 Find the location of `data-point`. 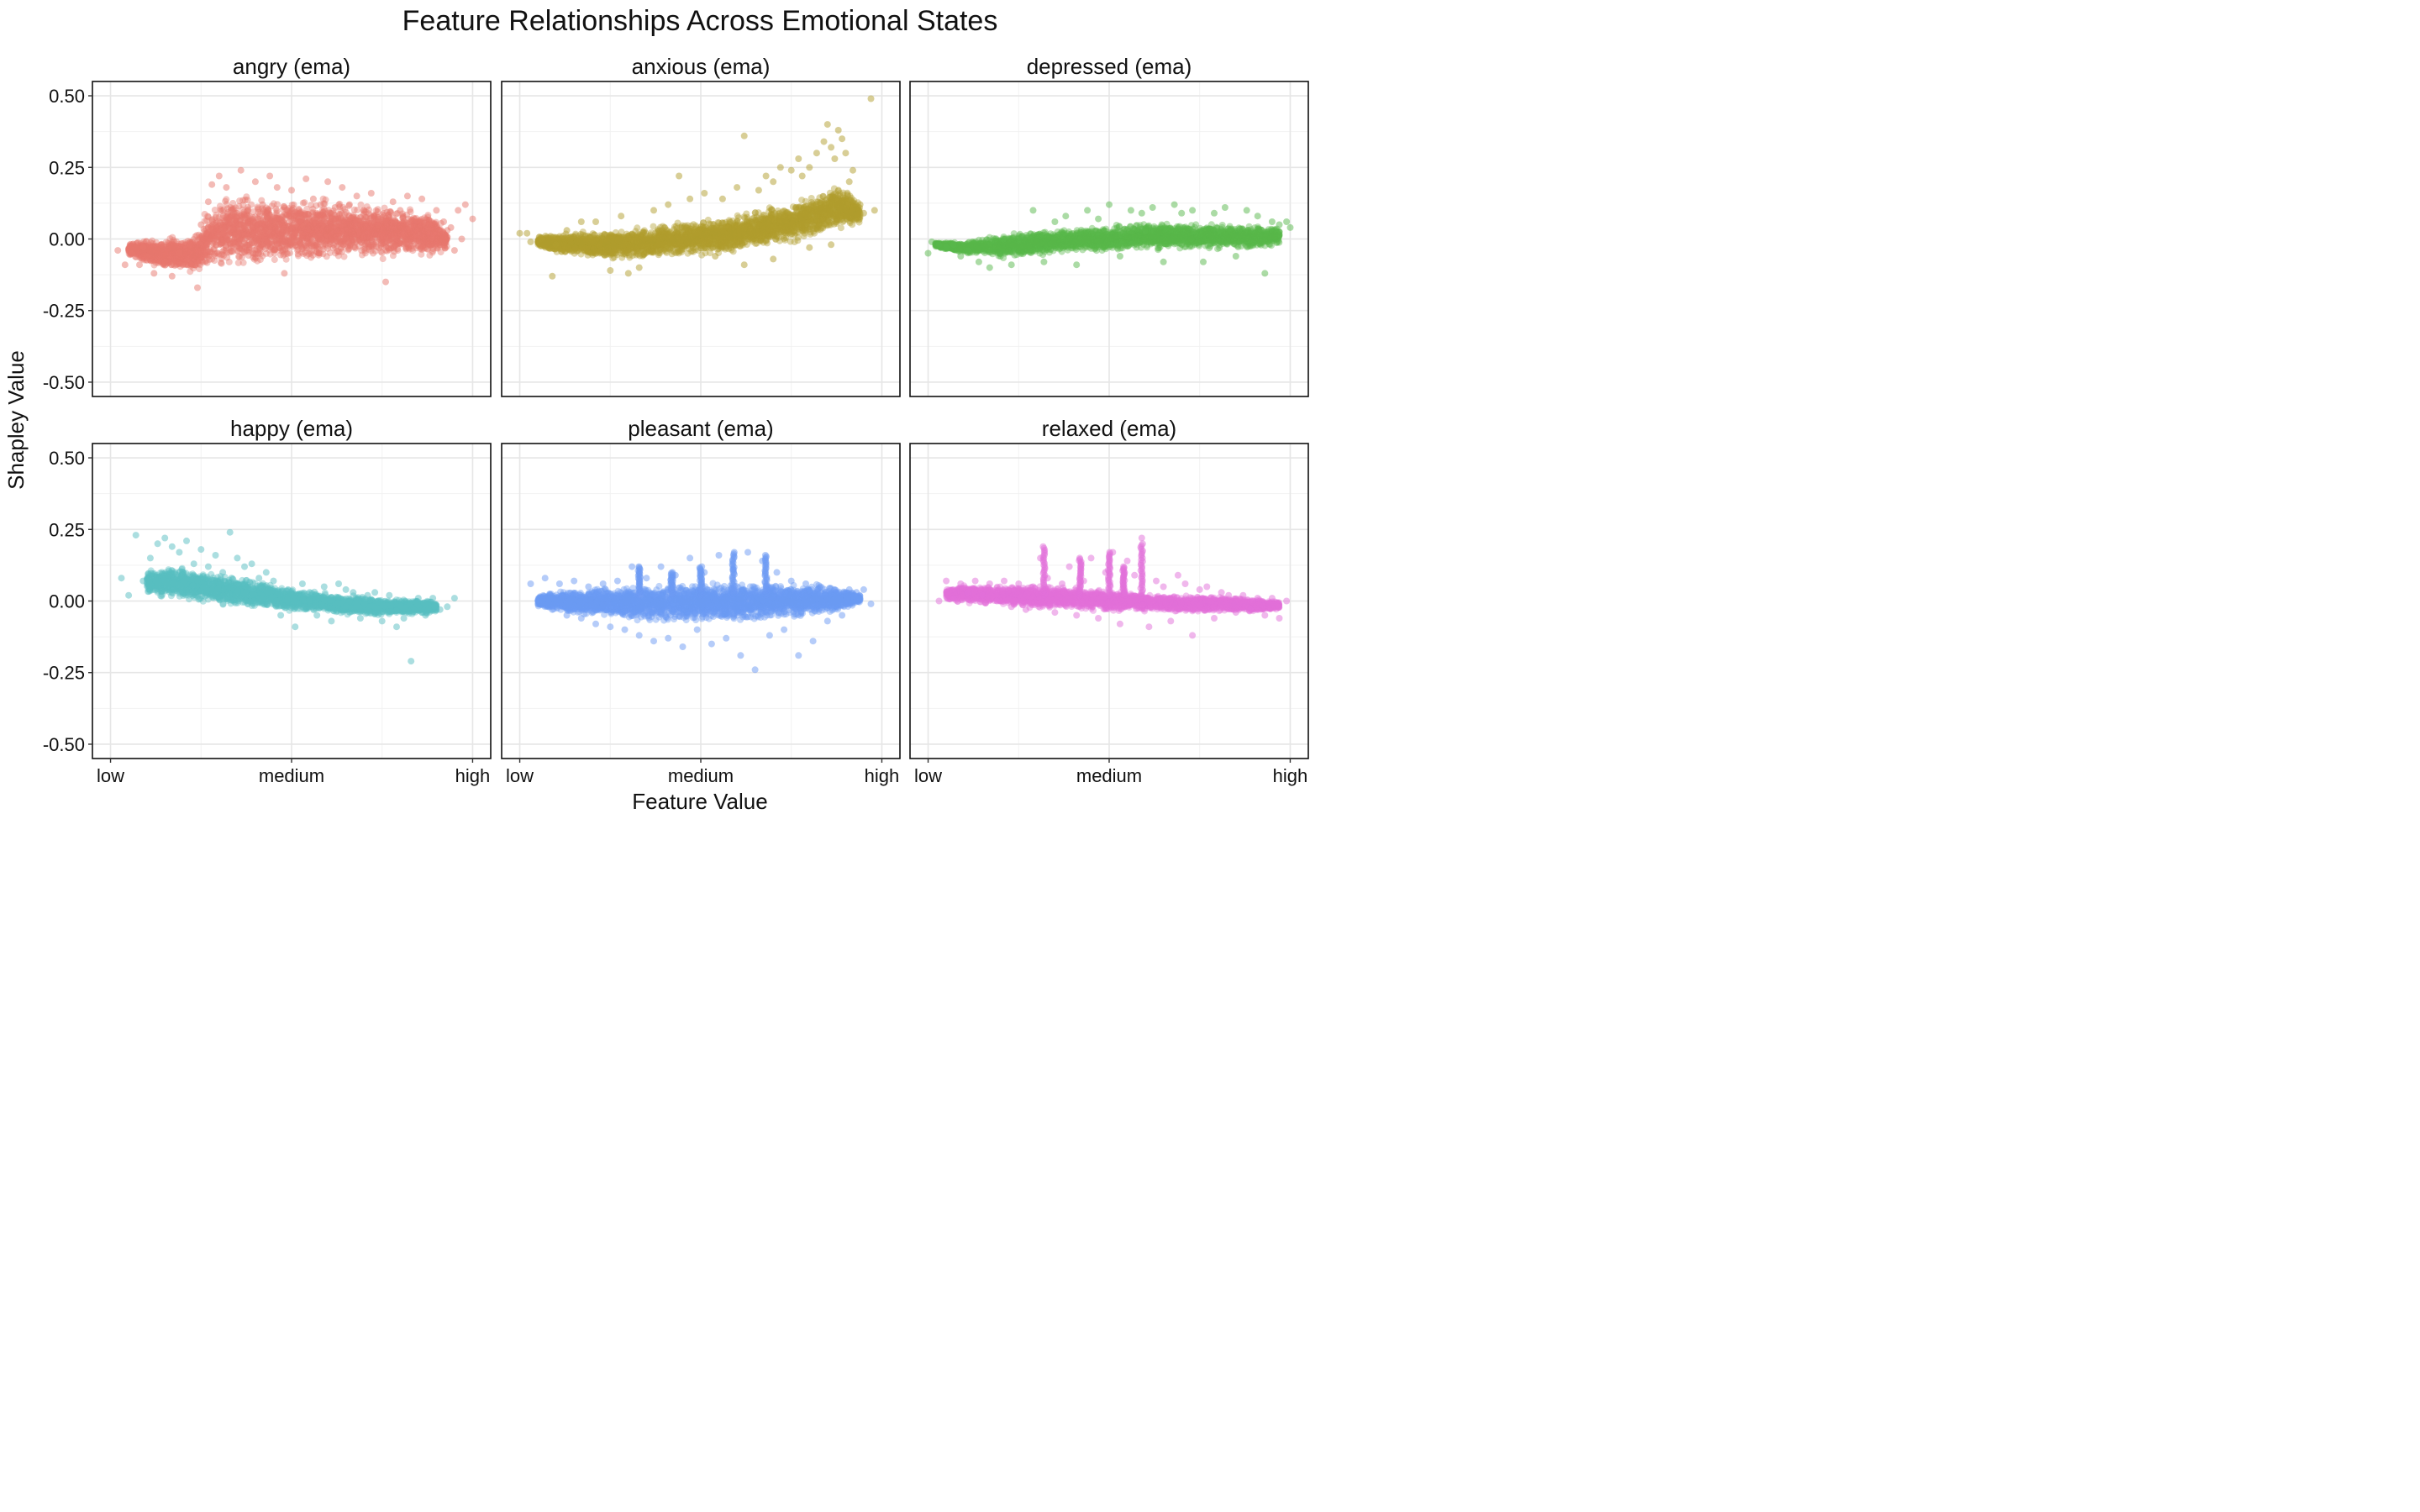

data-point is located at coordinates (306, 178).